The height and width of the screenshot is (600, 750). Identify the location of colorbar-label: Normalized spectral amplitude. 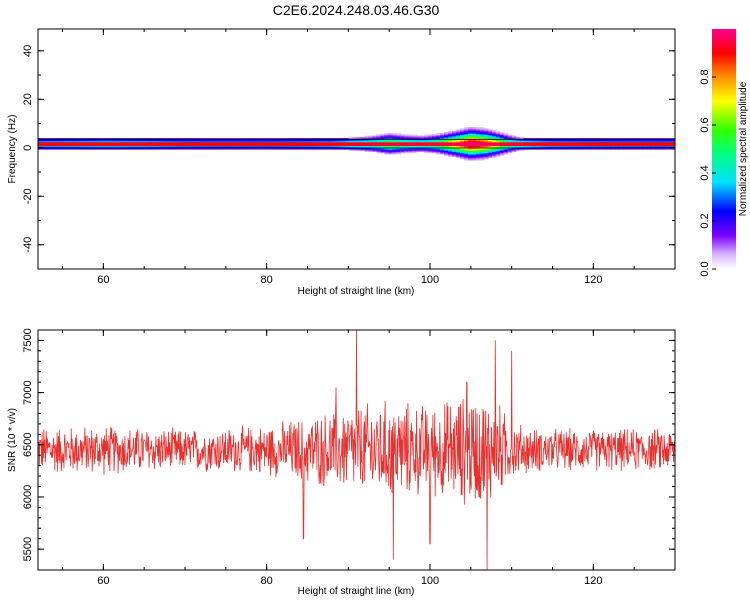
(743, 148).